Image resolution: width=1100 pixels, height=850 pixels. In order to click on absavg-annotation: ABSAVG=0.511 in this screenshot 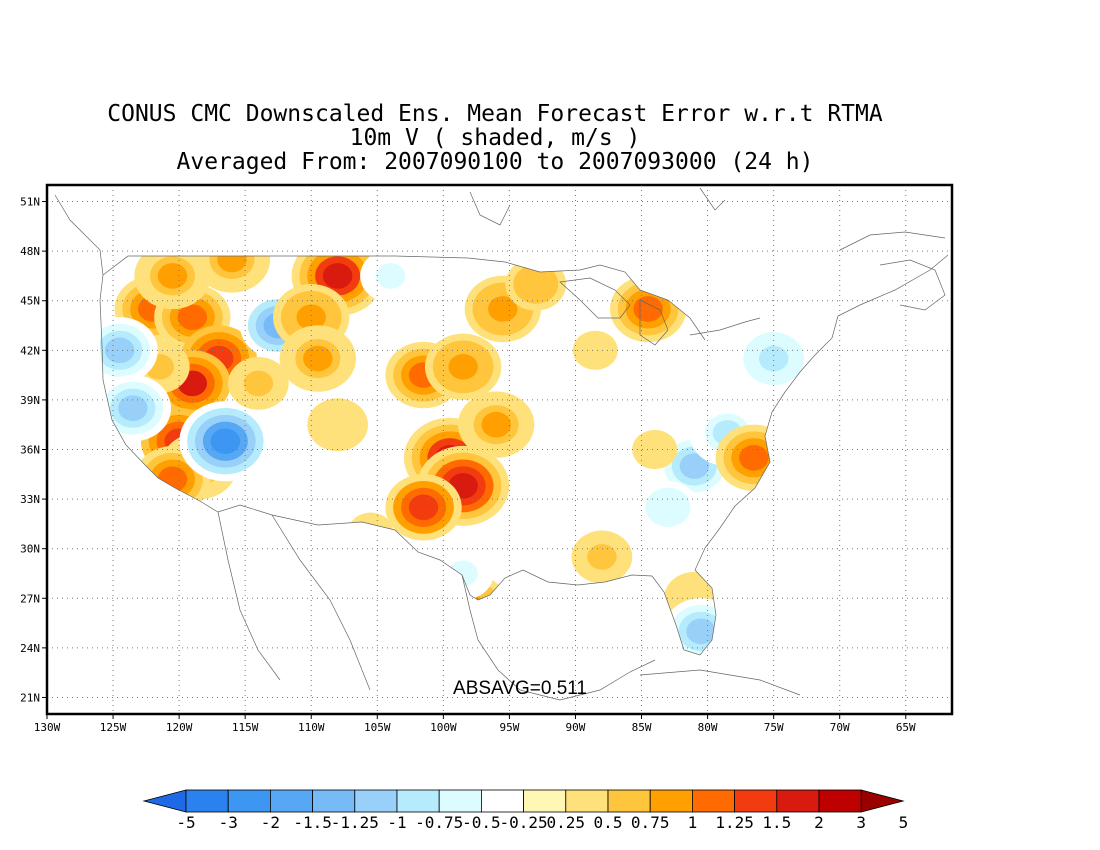, I will do `click(520, 688)`.